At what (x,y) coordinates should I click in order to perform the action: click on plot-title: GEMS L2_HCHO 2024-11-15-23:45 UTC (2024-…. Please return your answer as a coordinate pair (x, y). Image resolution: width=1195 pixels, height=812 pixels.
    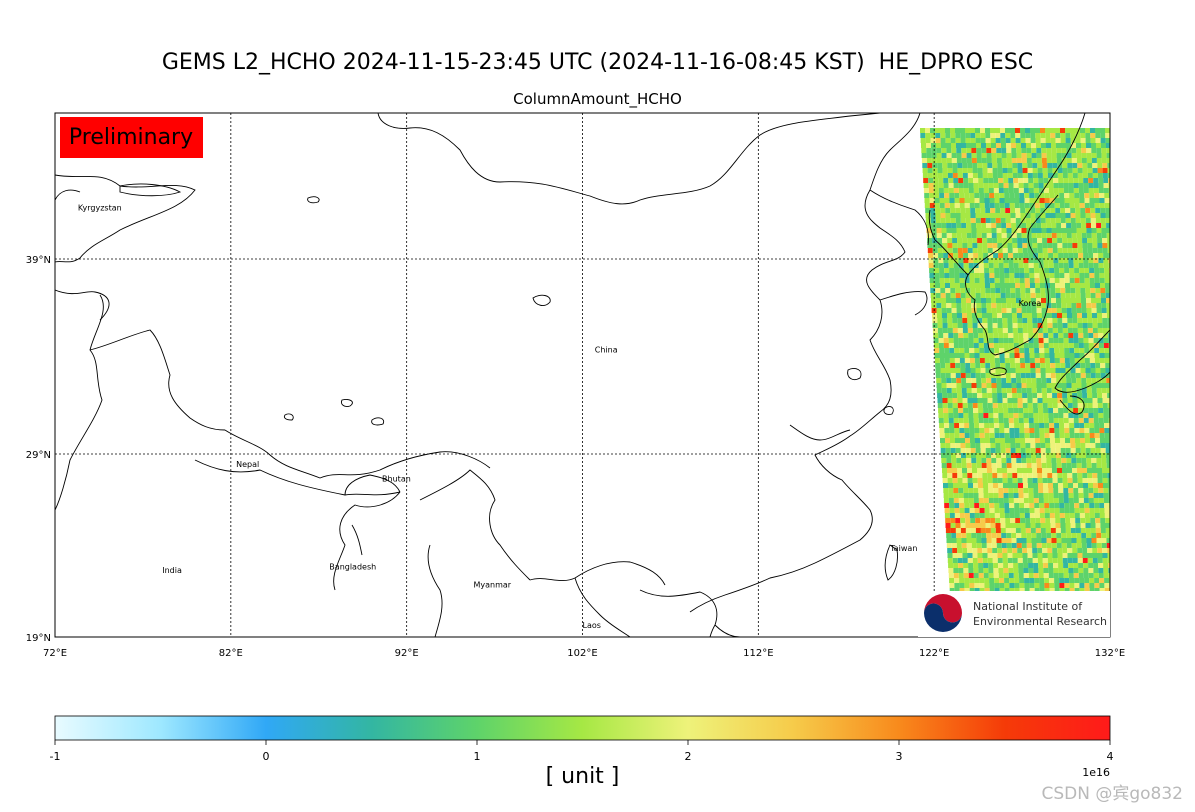
    Looking at the image, I should click on (597, 62).